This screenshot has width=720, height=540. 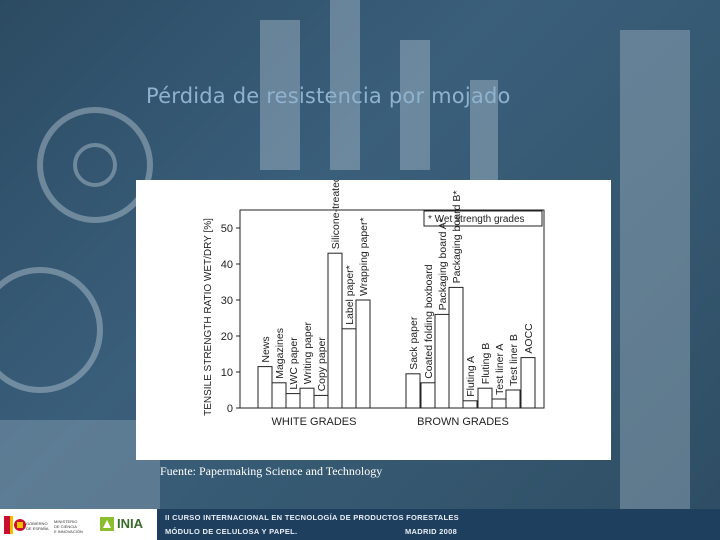 What do you see at coordinates (208, 317) in the screenshot?
I see `y-axis-label: TENSILE STRENGTH RATIO WET/DRY [%]` at bounding box center [208, 317].